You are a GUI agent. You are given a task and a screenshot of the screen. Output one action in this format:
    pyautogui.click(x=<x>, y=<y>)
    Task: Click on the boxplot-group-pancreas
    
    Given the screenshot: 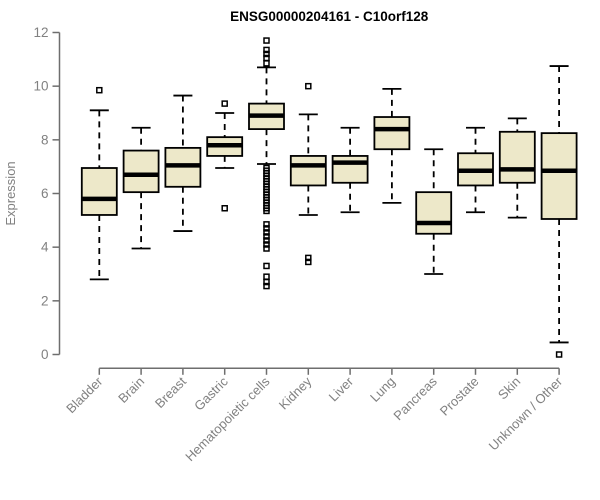 What is the action you would take?
    pyautogui.click(x=434, y=211)
    